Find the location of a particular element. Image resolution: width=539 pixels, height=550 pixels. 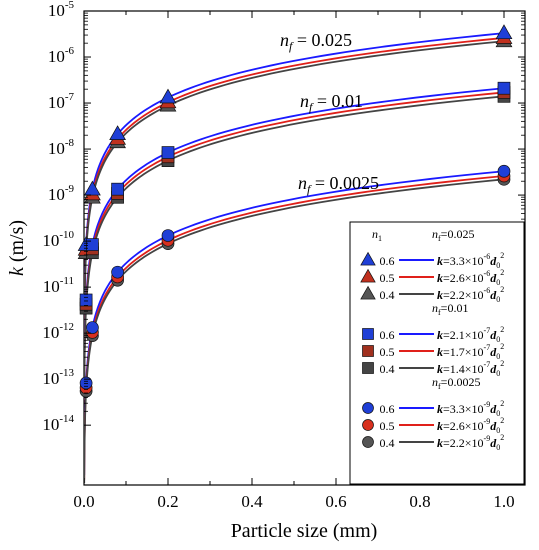

y-tick-exponent: -13 is located at coordinates (66, 373).